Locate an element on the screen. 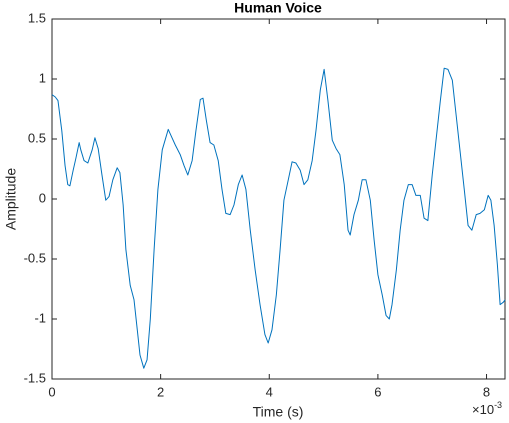 The width and height of the screenshot is (509, 423). y-tick-label: 1 is located at coordinates (42, 77).